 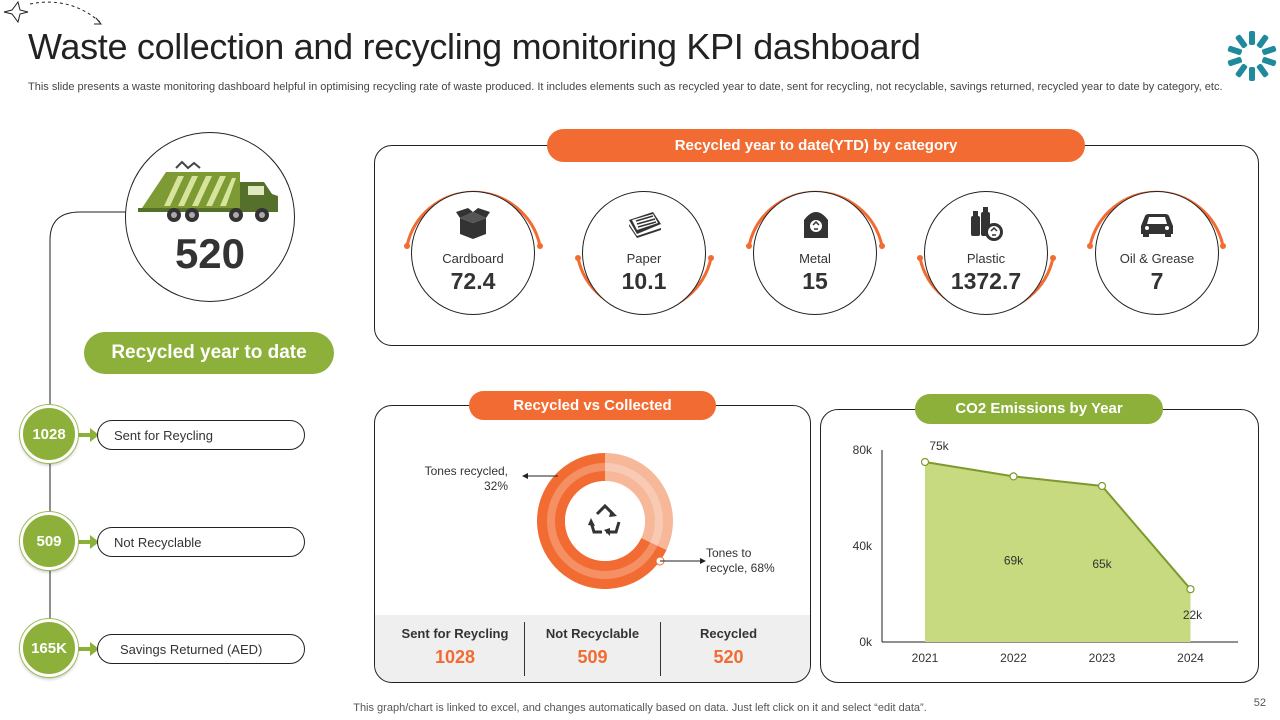 What do you see at coordinates (986, 258) in the screenshot?
I see `category-name: Plastic` at bounding box center [986, 258].